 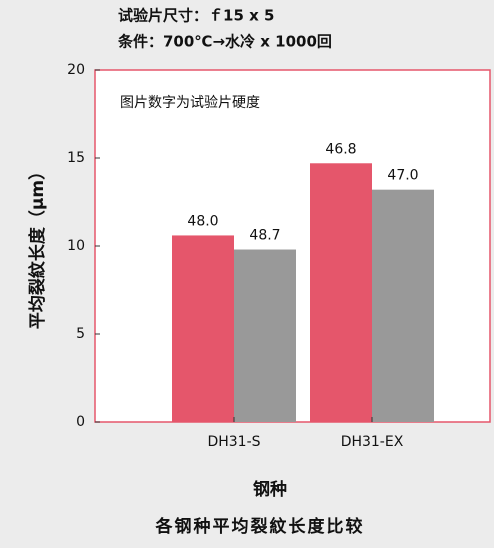 I want to click on title-line: 条件：700℃→水冷 x 1000回, so click(x=224, y=42).